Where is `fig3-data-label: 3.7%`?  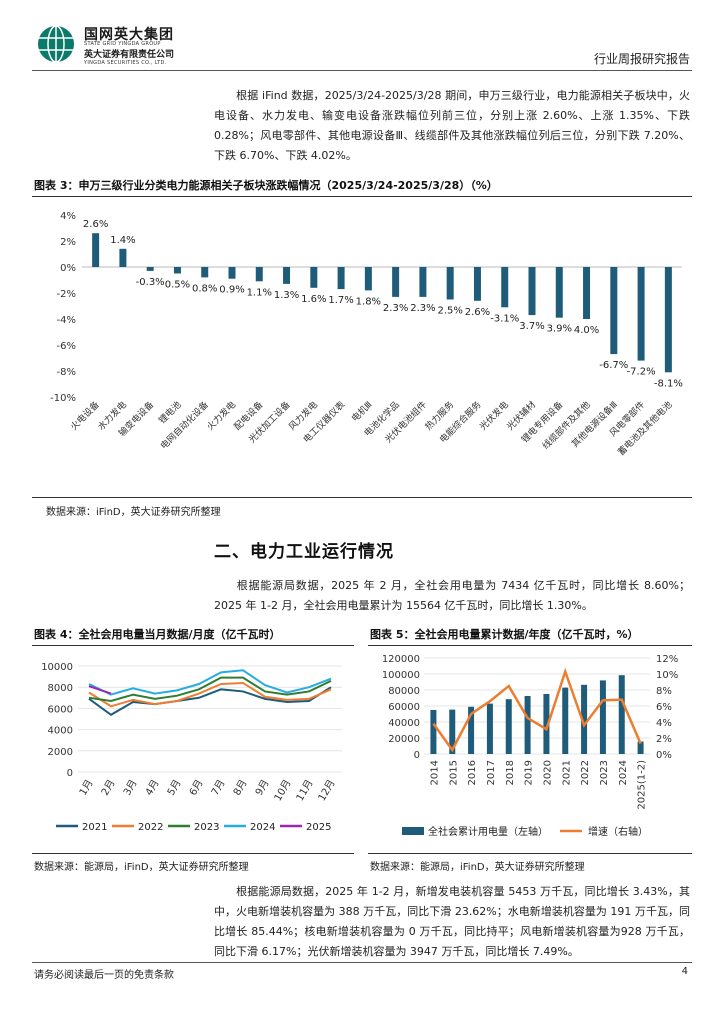 fig3-data-label: 3.7% is located at coordinates (531, 326).